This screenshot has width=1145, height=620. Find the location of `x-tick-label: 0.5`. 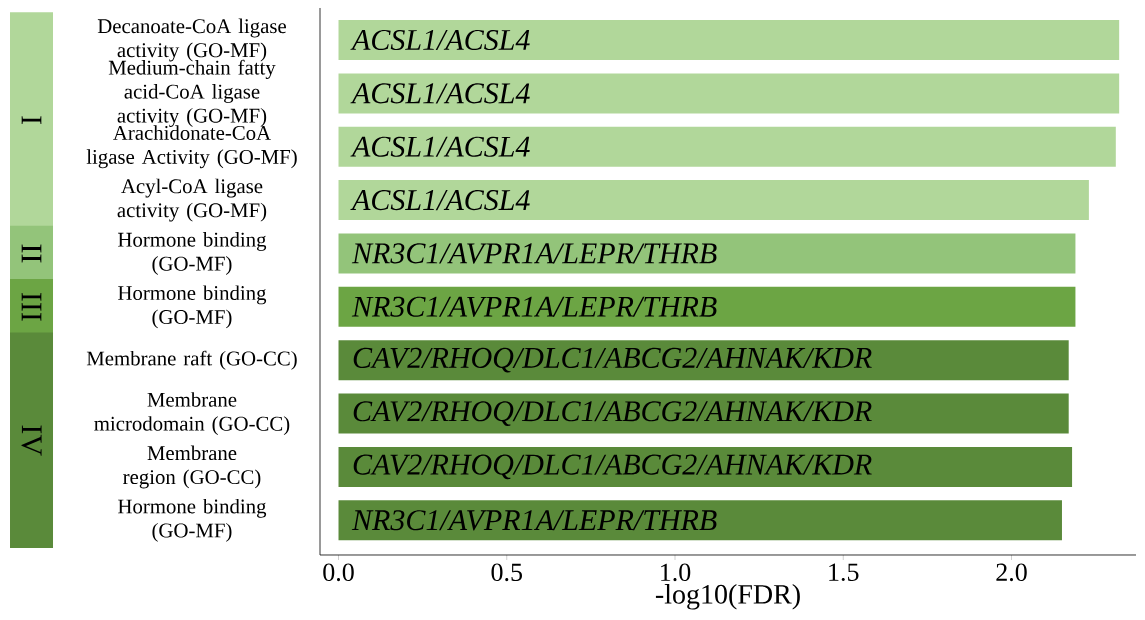

x-tick-label: 0.5 is located at coordinates (506, 572).